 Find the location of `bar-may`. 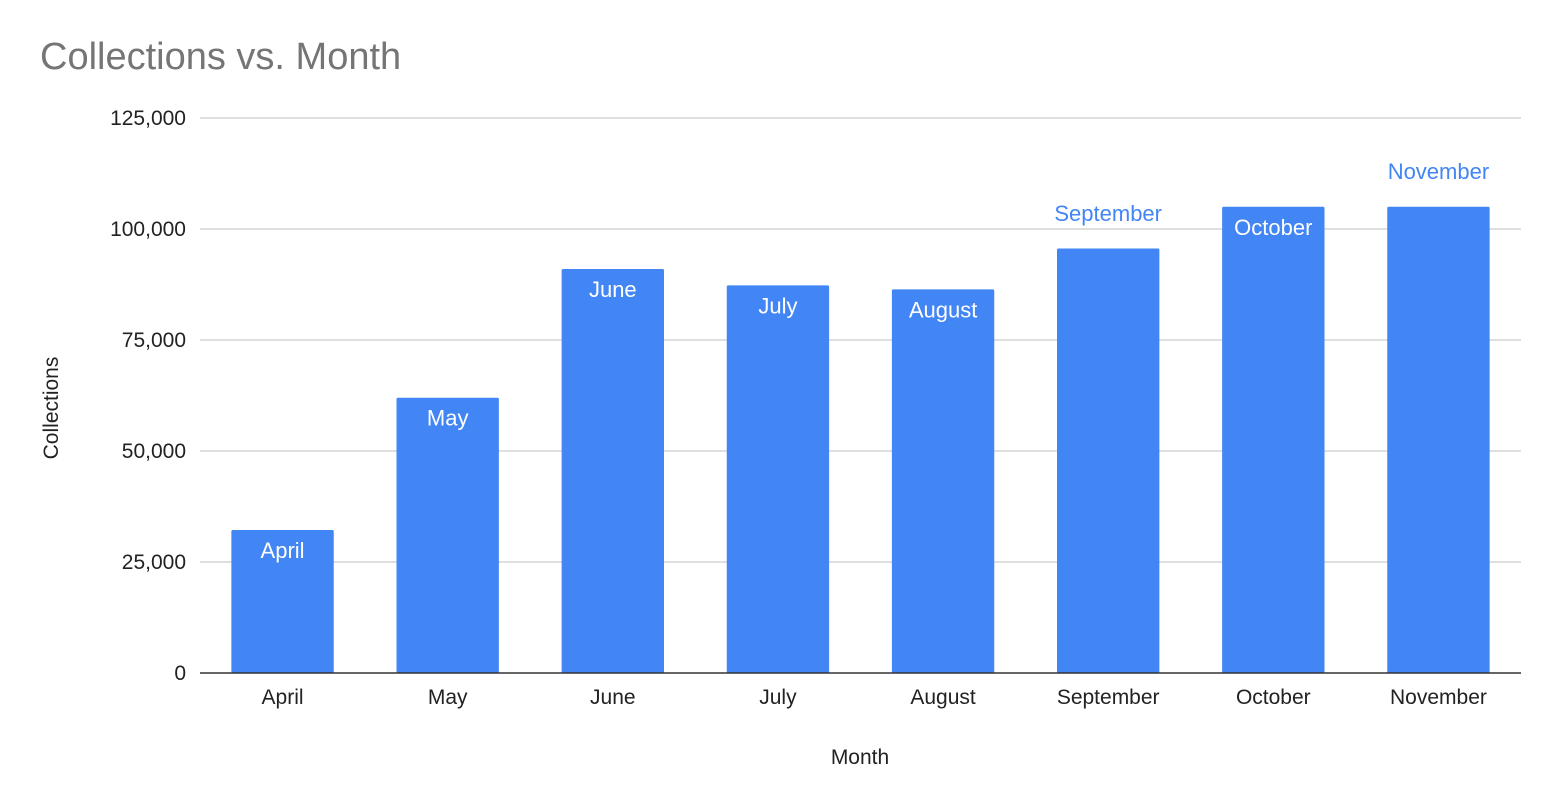

bar-may is located at coordinates (447, 535).